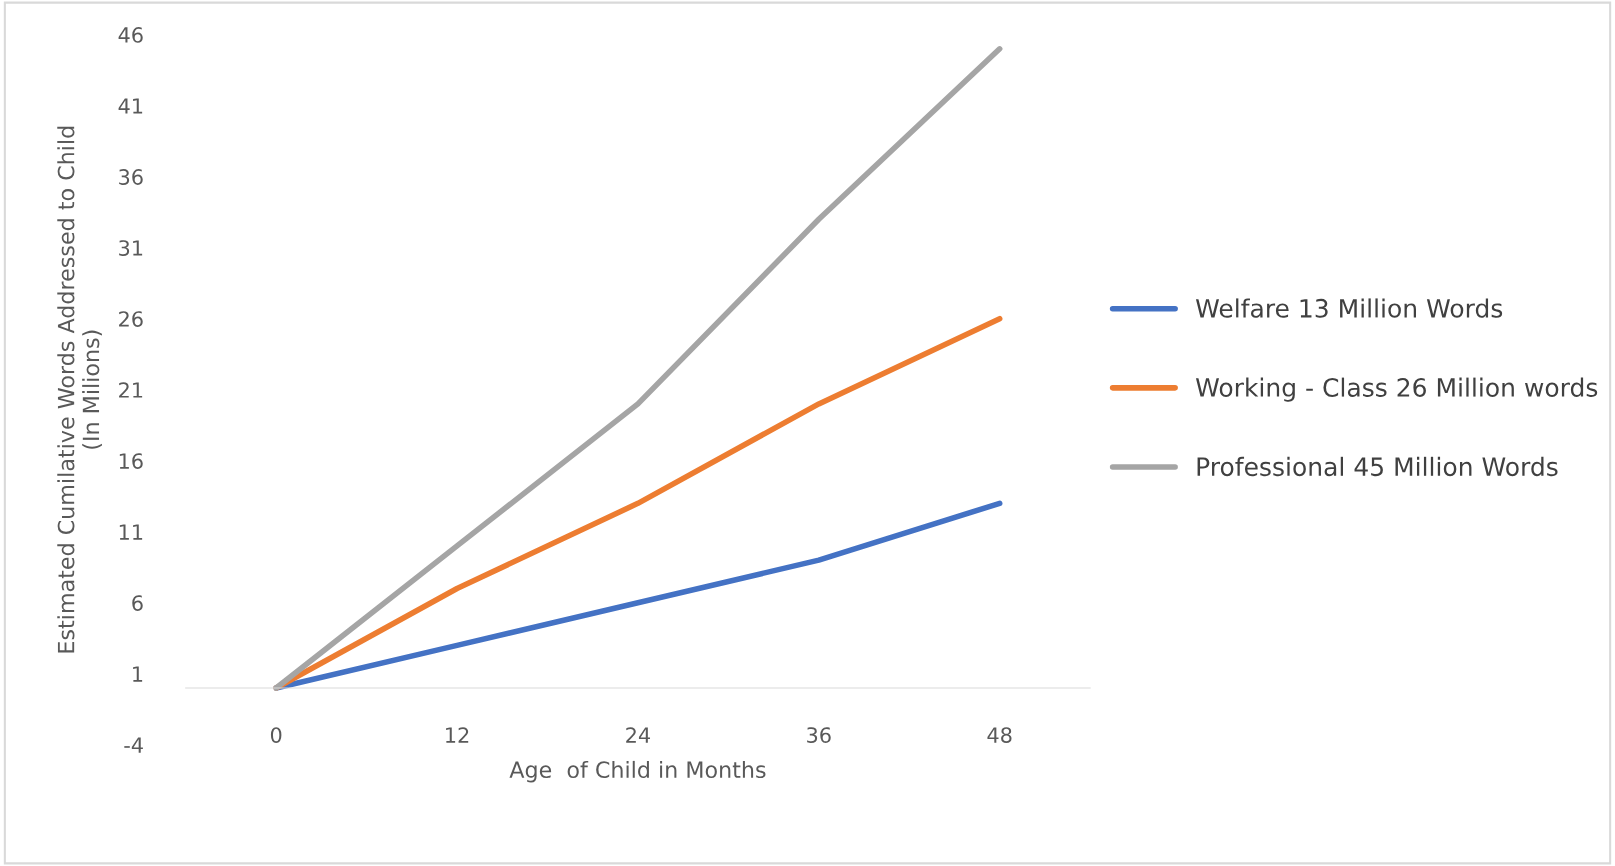  What do you see at coordinates (131, 248) in the screenshot?
I see `y-tick-label: 31` at bounding box center [131, 248].